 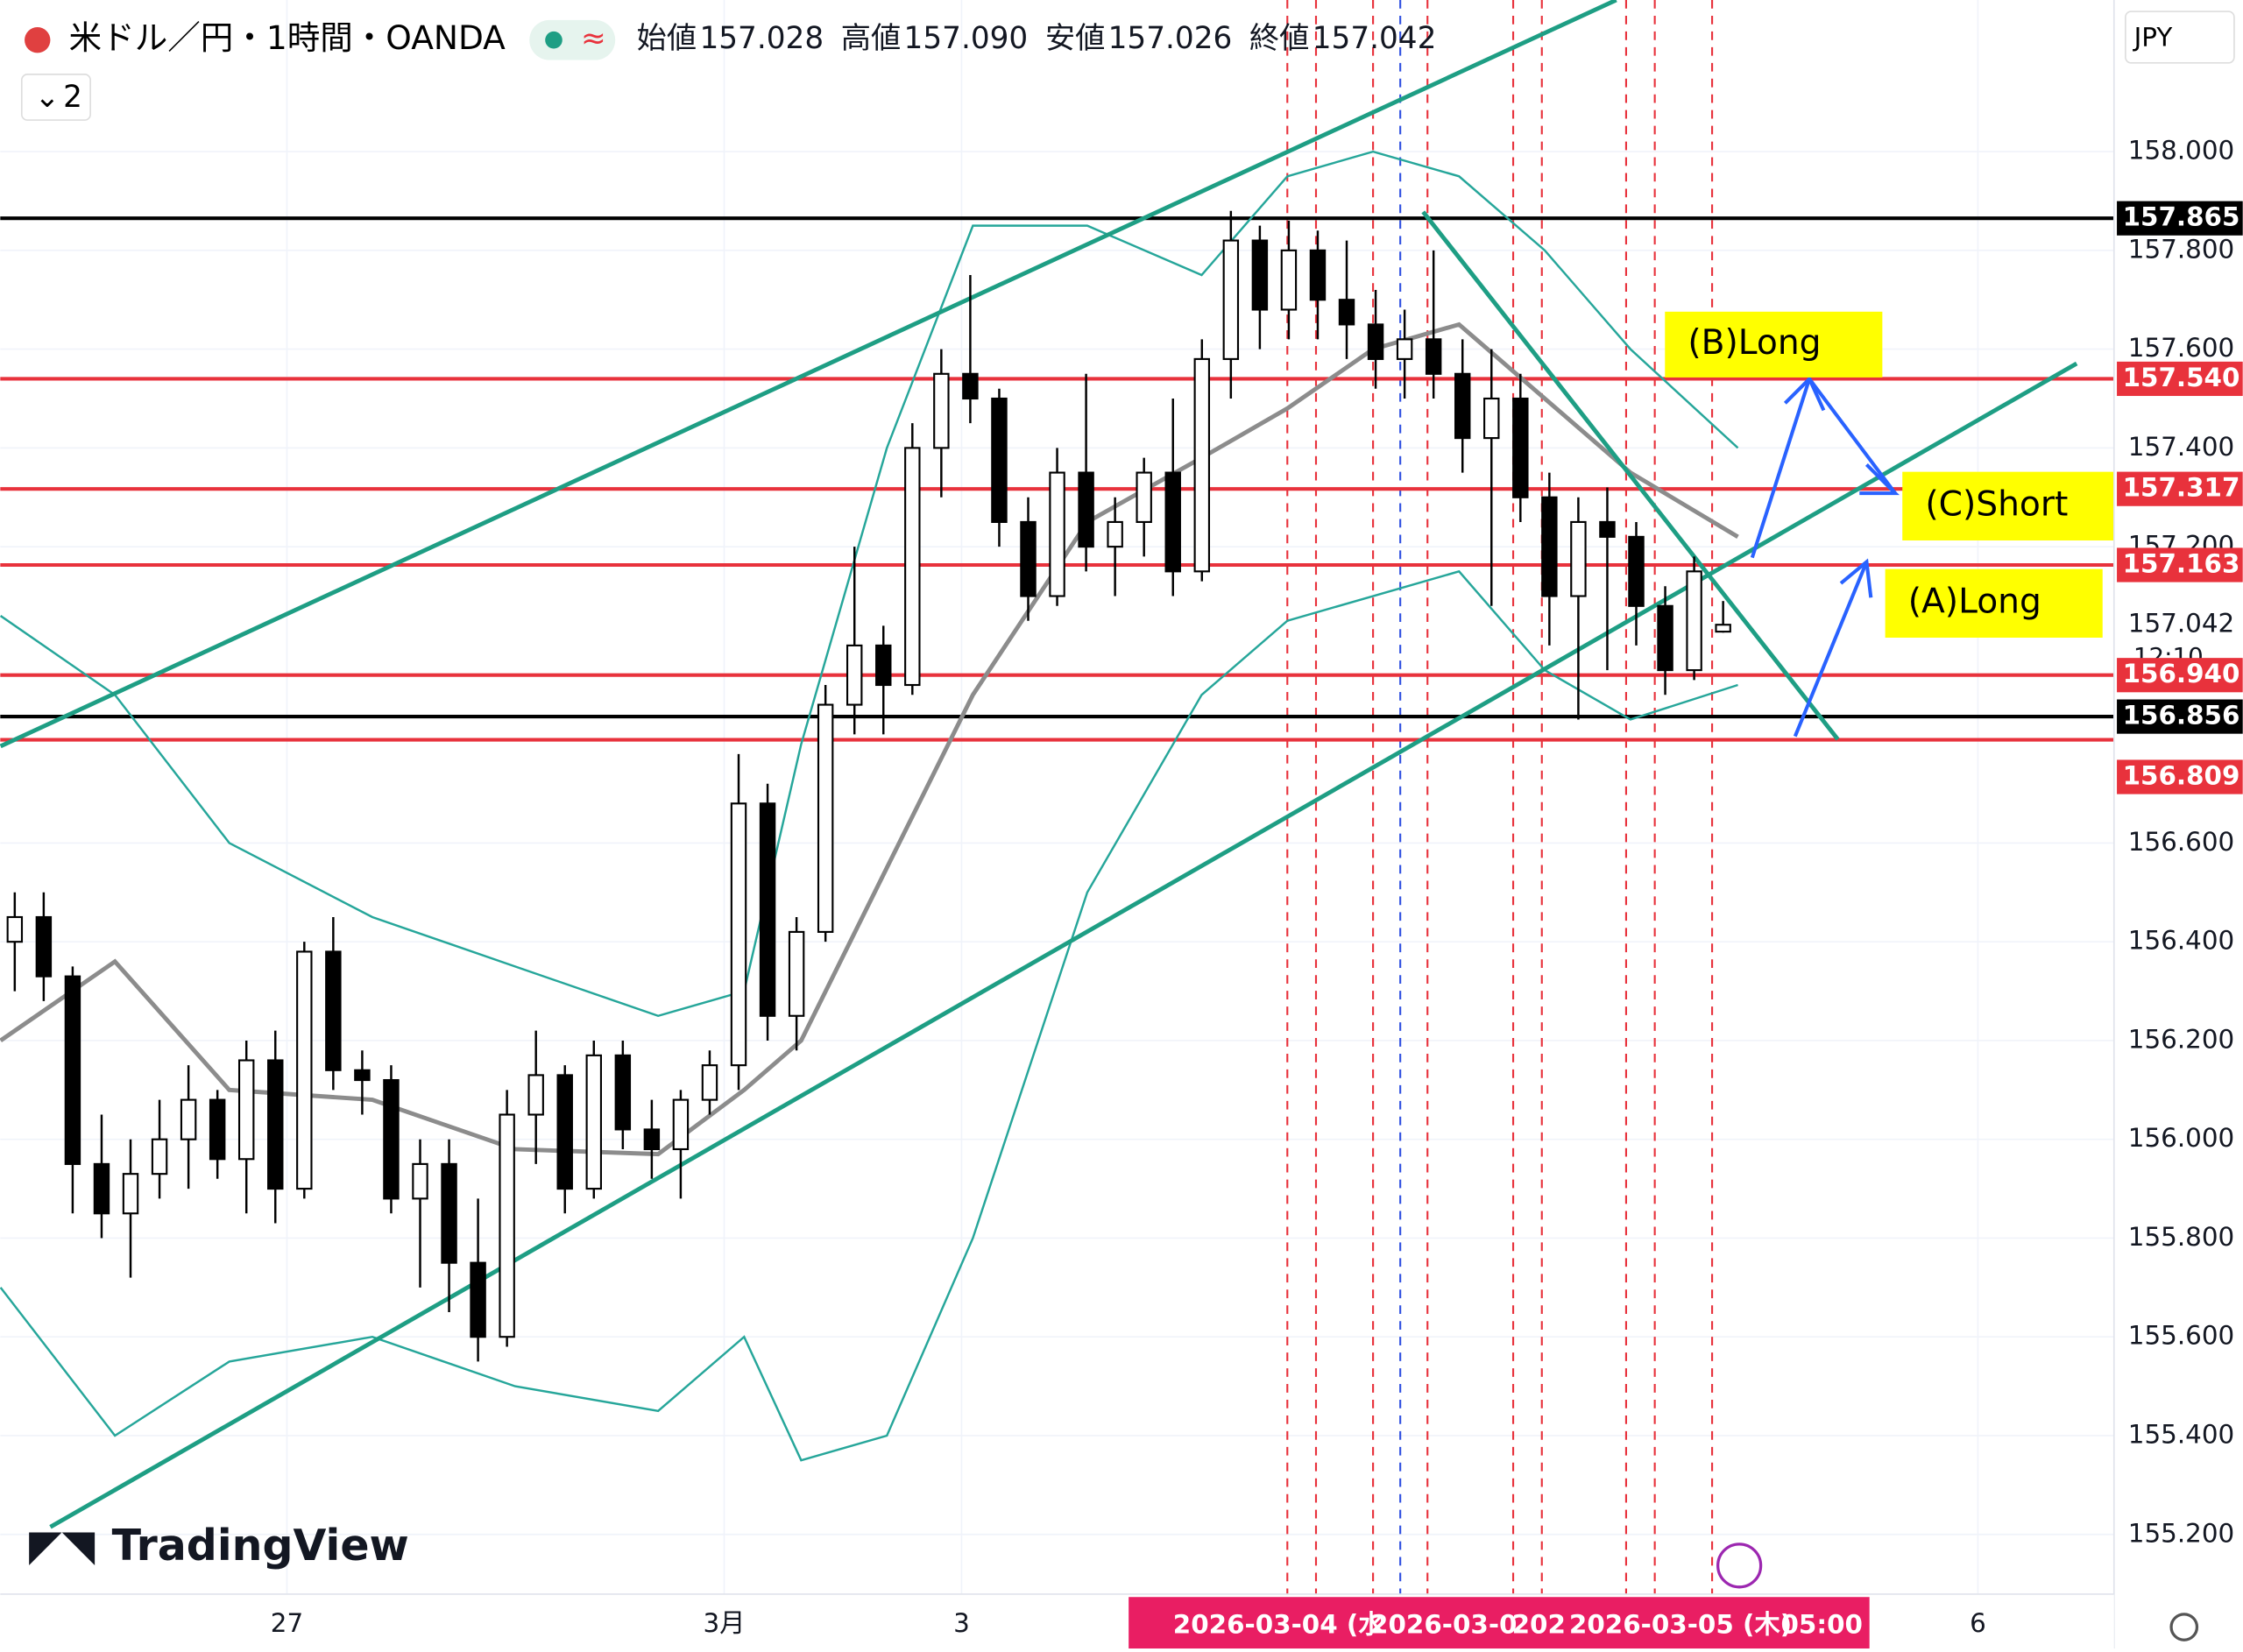 What do you see at coordinates (2181, 1434) in the screenshot?
I see `y-tick-label: 155.400` at bounding box center [2181, 1434].